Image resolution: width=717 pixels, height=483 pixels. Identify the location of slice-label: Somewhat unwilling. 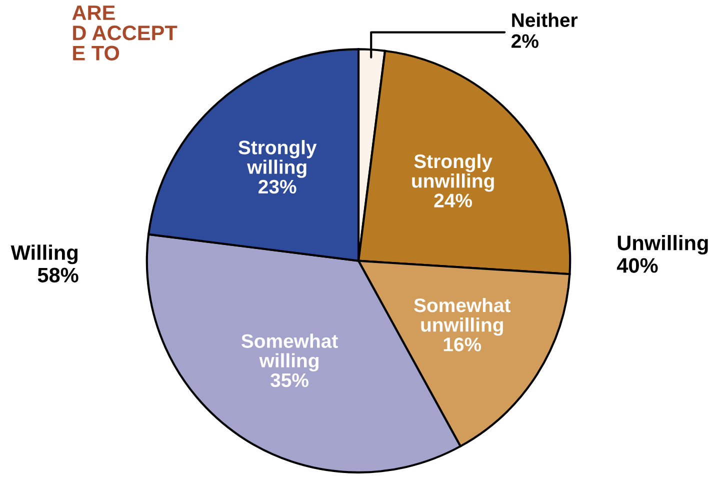
(462, 317).